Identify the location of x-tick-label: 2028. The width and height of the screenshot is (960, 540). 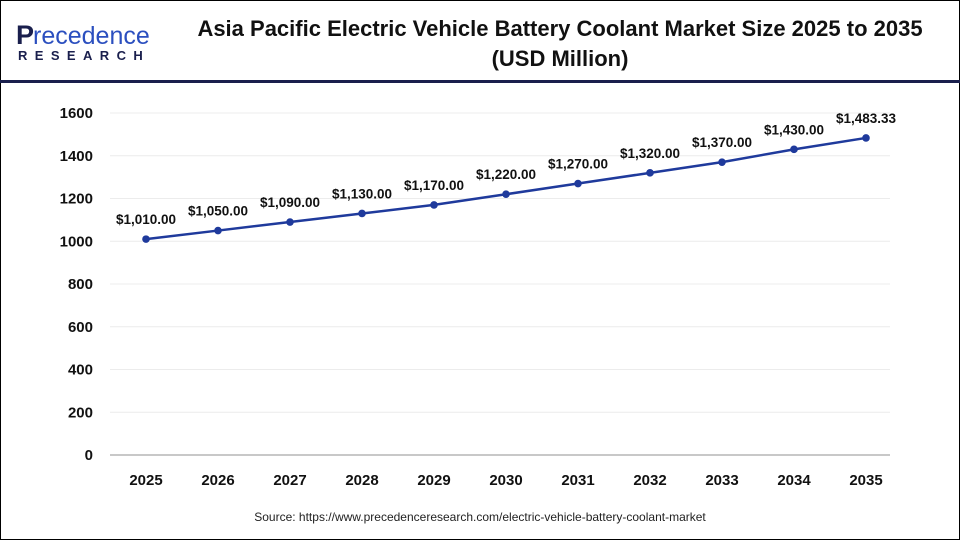
(361, 480).